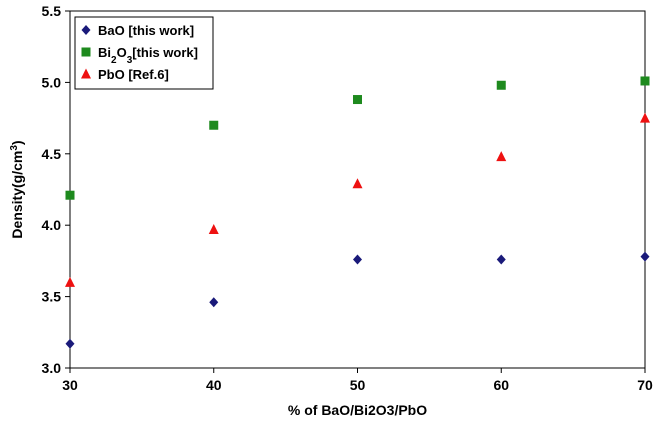 Image resolution: width=654 pixels, height=427 pixels. I want to click on x-tick-label: 30, so click(70, 385).